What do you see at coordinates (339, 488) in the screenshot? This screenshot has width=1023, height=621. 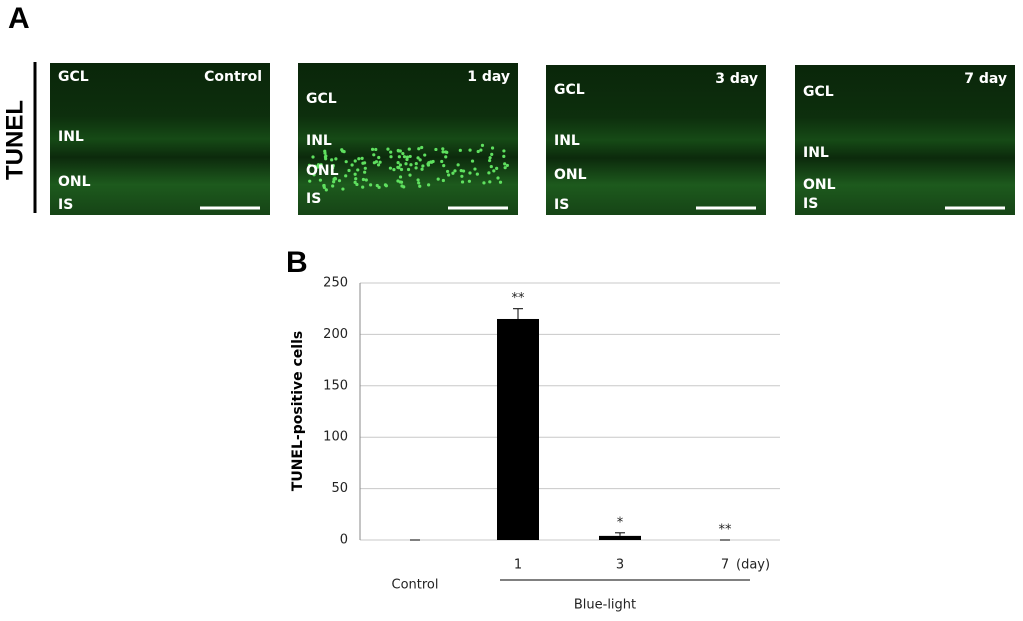 I see `y-tick-label: 50` at bounding box center [339, 488].